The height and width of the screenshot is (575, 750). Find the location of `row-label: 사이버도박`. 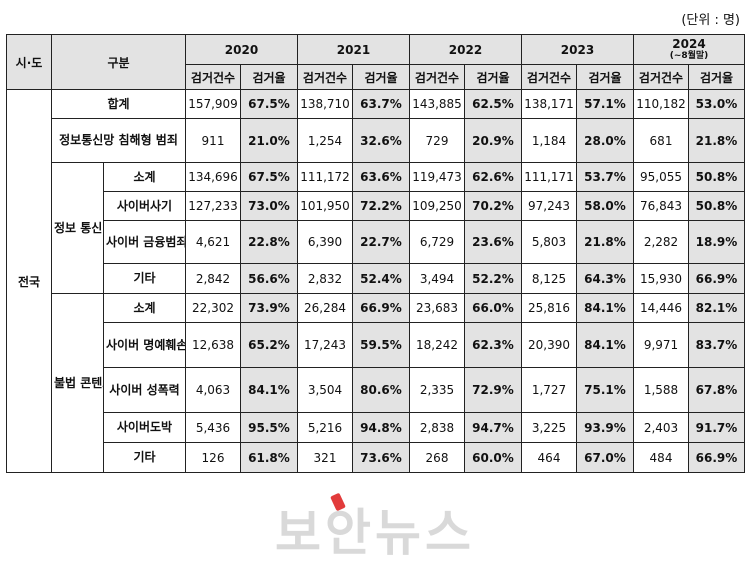

row-label: 사이버도박 is located at coordinates (144, 427).